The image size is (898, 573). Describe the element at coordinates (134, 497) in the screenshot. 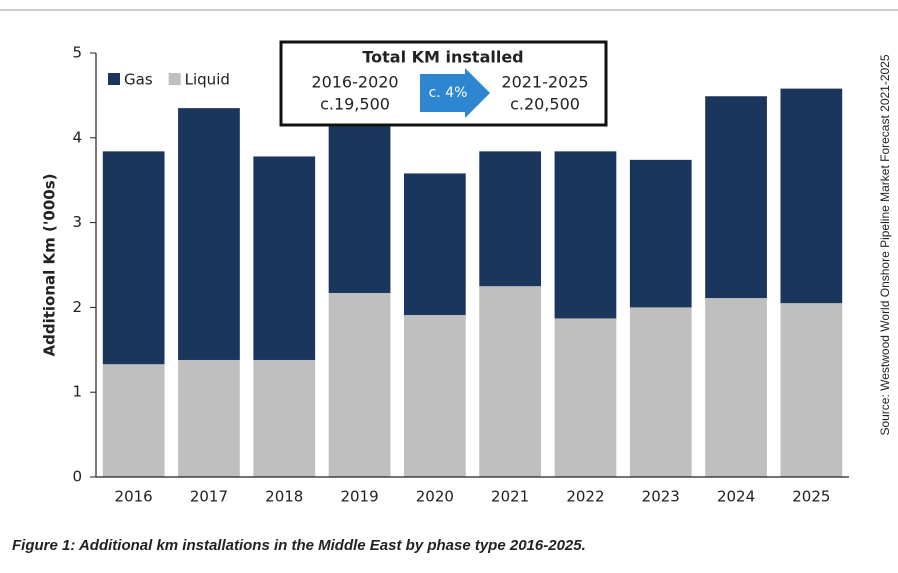

I see `x-tick-label: 2016` at that location.